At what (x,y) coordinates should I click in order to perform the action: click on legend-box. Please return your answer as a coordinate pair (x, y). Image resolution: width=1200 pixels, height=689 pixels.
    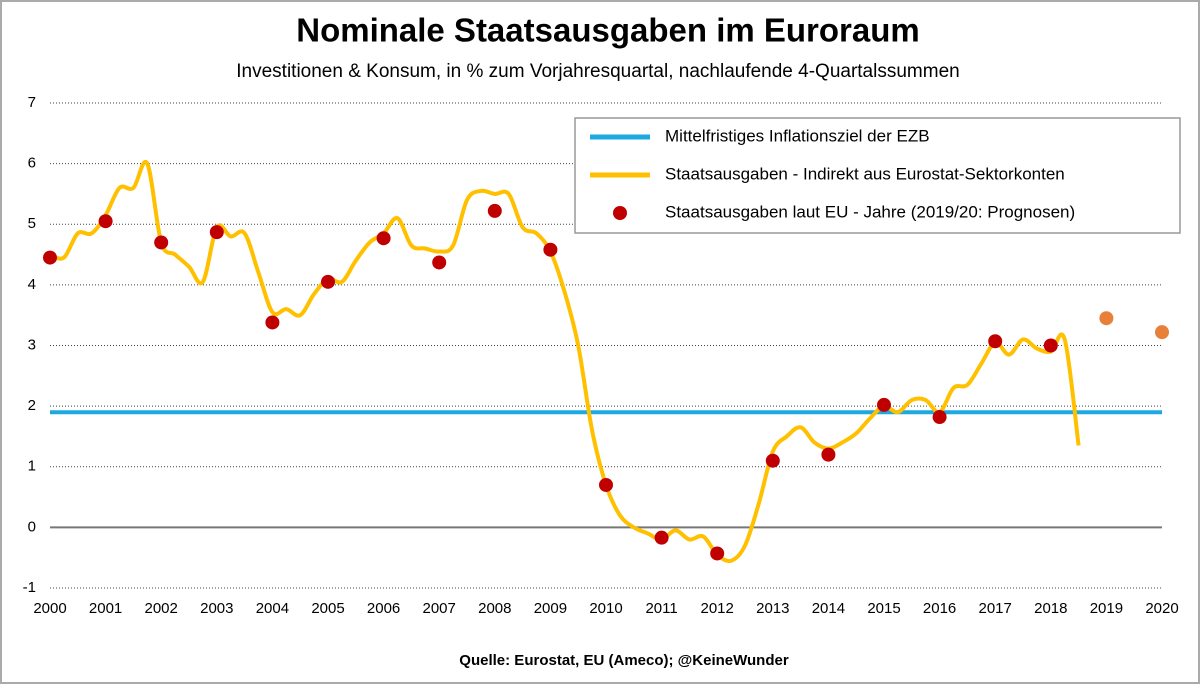
    Looking at the image, I should click on (877, 175).